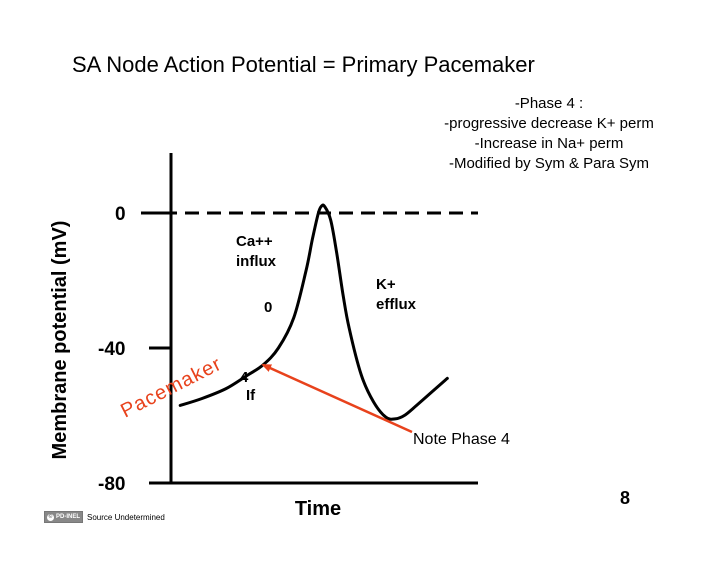 The width and height of the screenshot is (728, 563). I want to click on source-attribution: © PD-INEL Source Undetermined, so click(104, 517).